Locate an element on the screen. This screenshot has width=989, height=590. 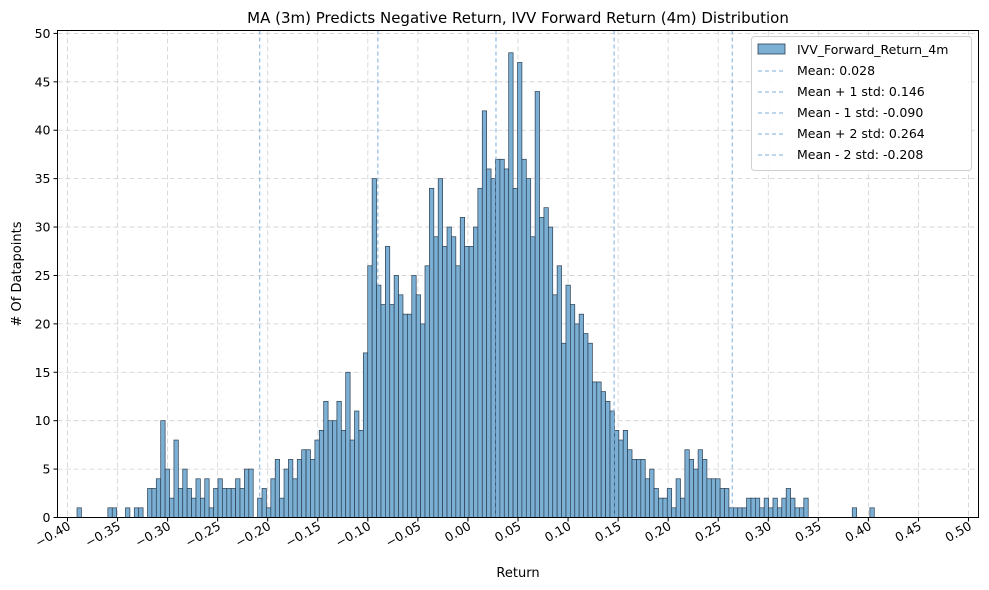
legend-box is located at coordinates (861, 103).